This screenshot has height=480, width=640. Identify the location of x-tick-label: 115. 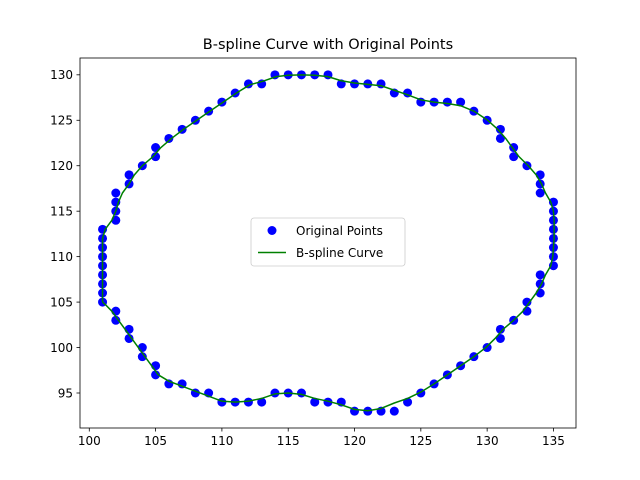
(288, 441).